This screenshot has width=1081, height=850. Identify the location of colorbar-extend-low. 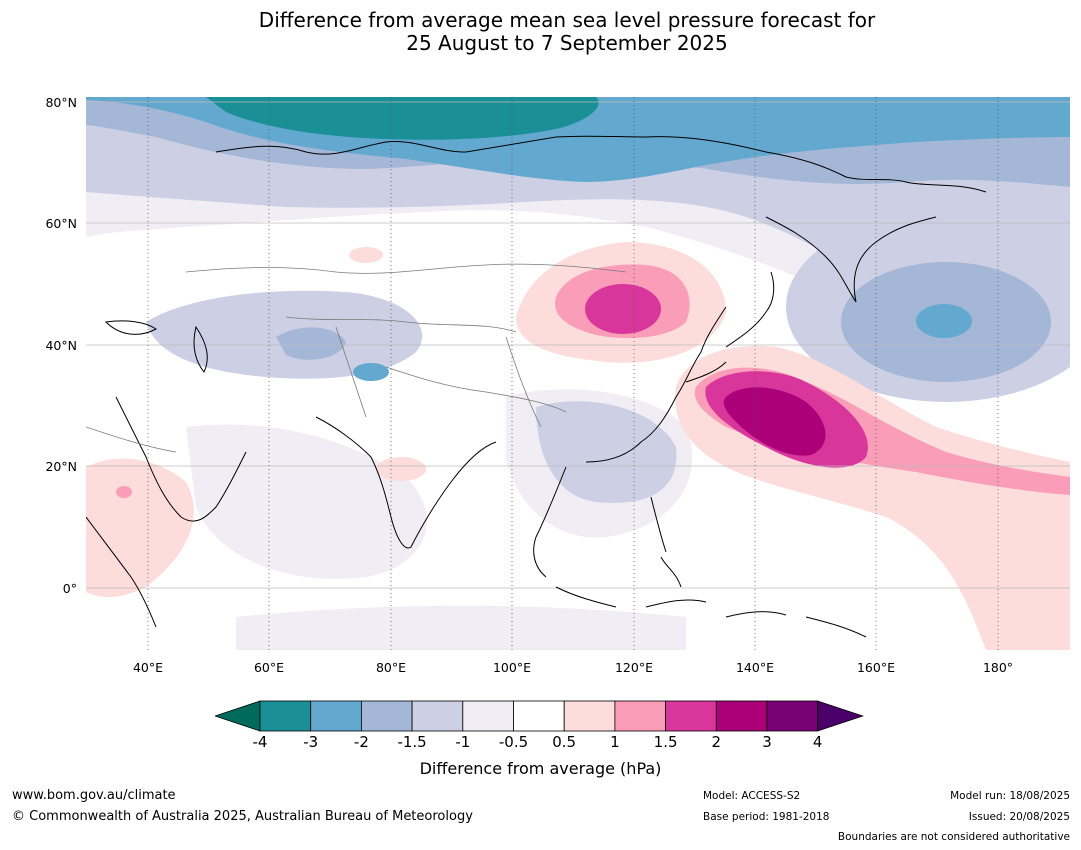
(238, 716).